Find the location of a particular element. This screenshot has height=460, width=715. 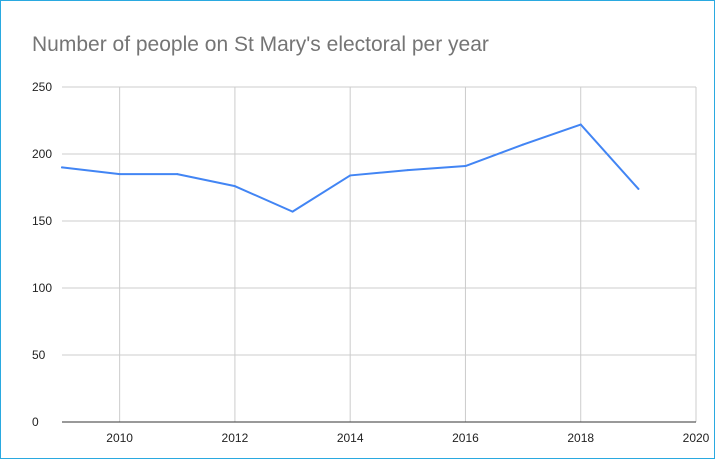

y-tick-label: 0 is located at coordinates (35, 422).